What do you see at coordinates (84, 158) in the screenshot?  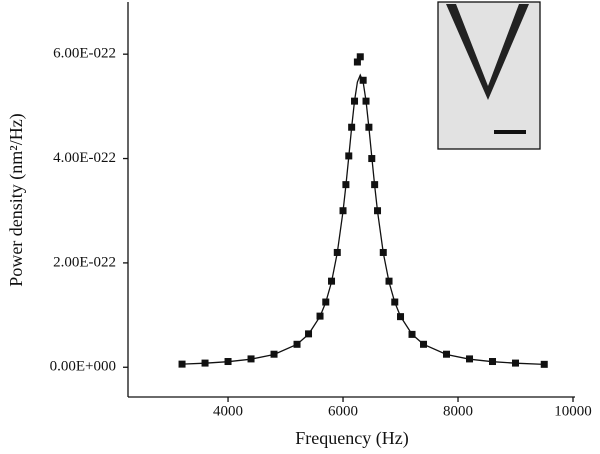 I see `y-tick-label: 4.00E-022` at bounding box center [84, 158].